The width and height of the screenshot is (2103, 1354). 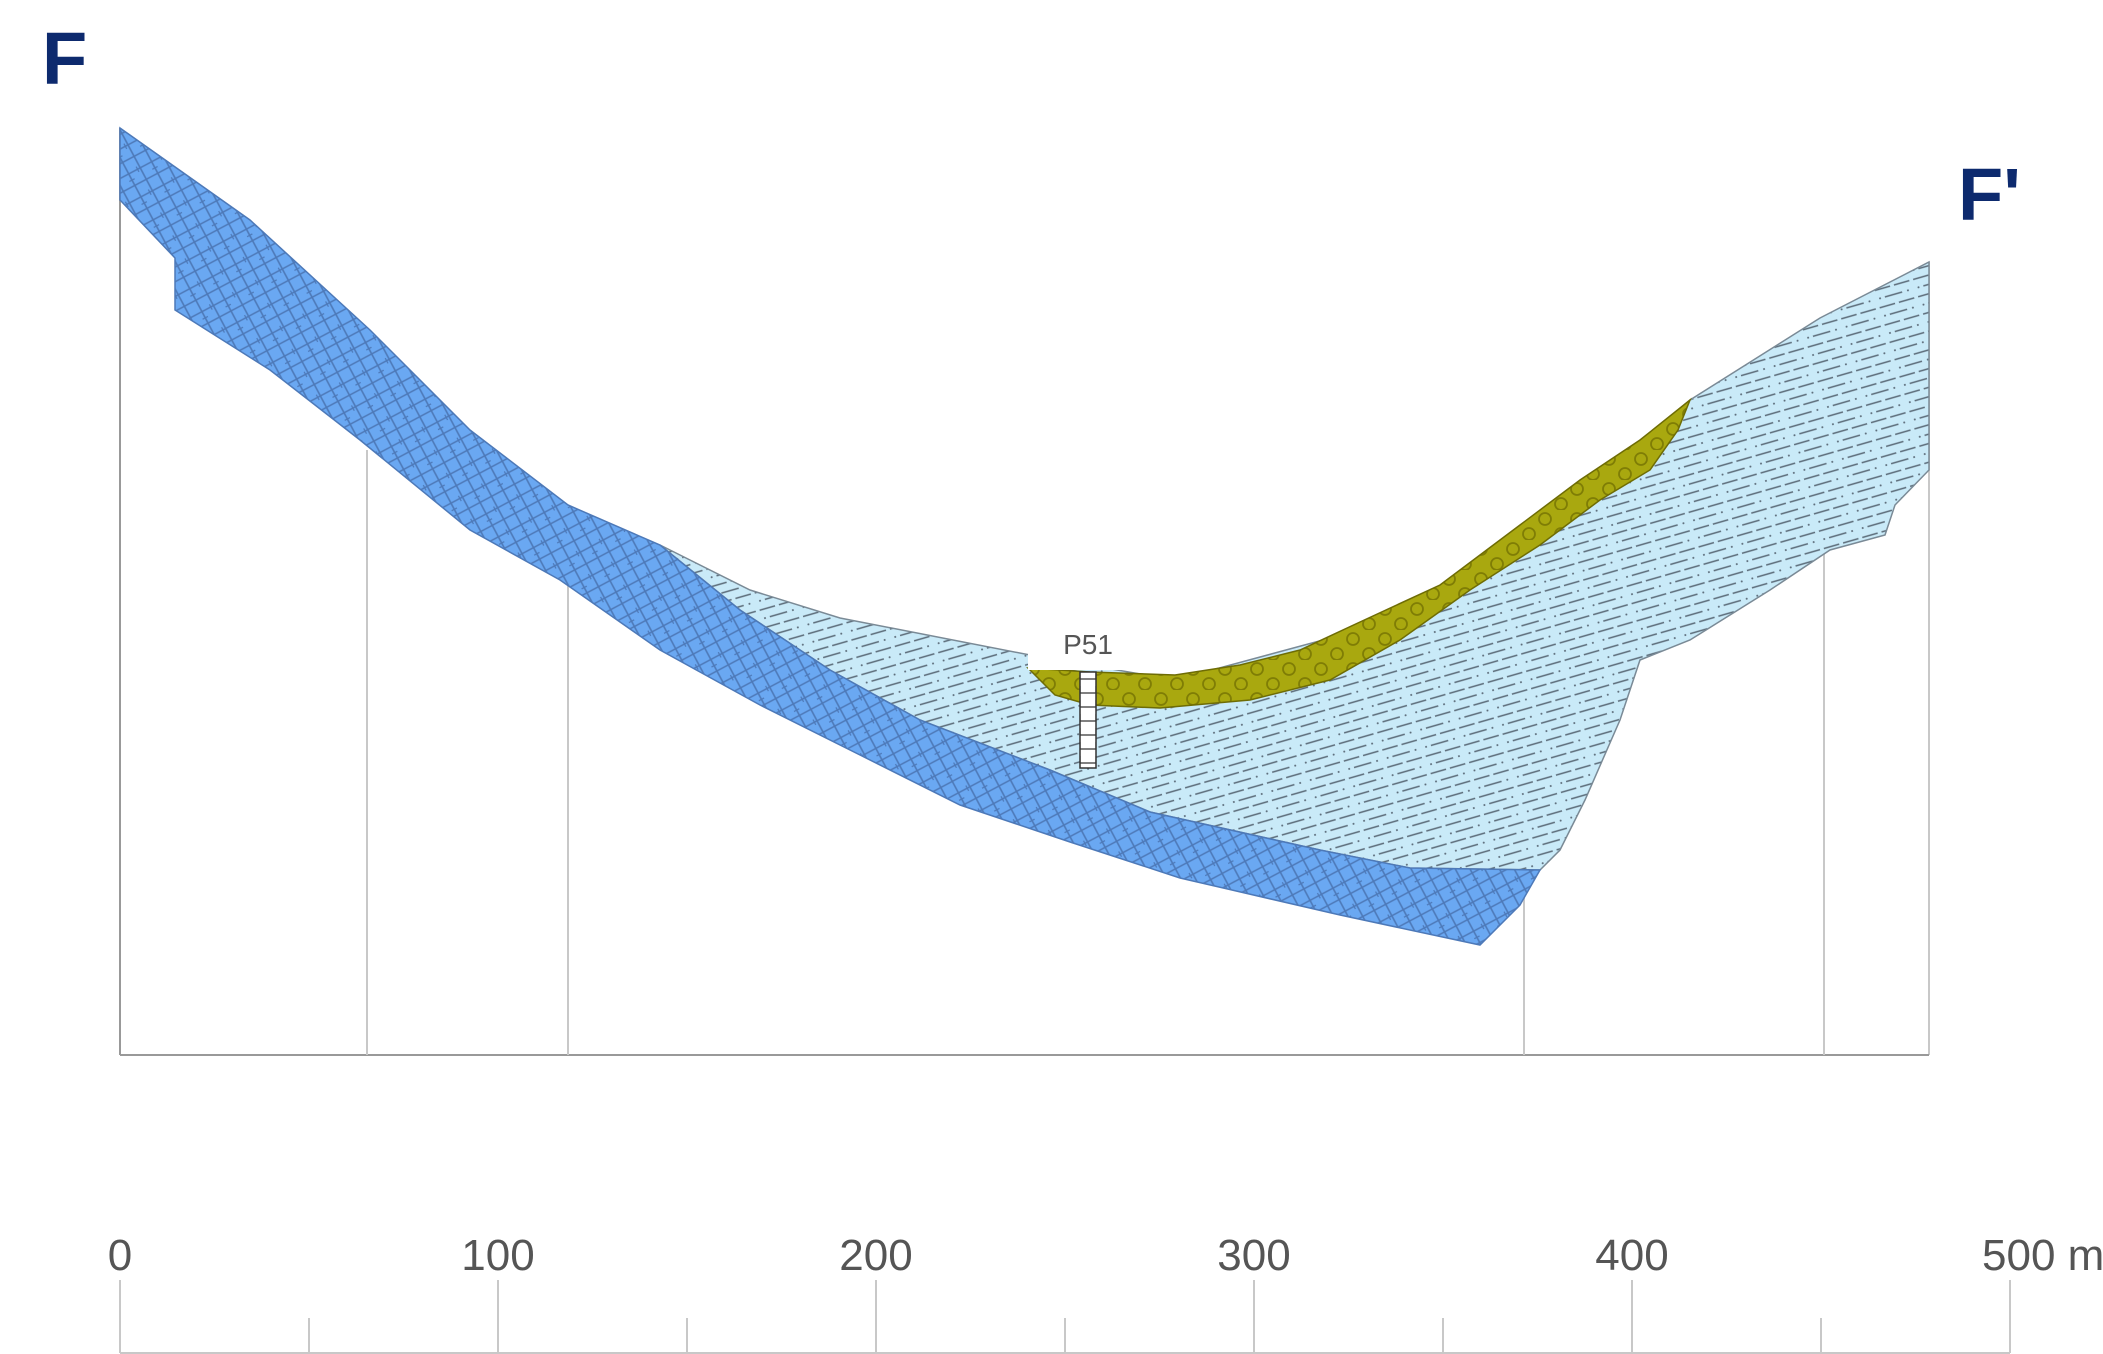 What do you see at coordinates (1105, 1292) in the screenshot?
I see `scale-bar: 0 100 200 300 400 500 m` at bounding box center [1105, 1292].